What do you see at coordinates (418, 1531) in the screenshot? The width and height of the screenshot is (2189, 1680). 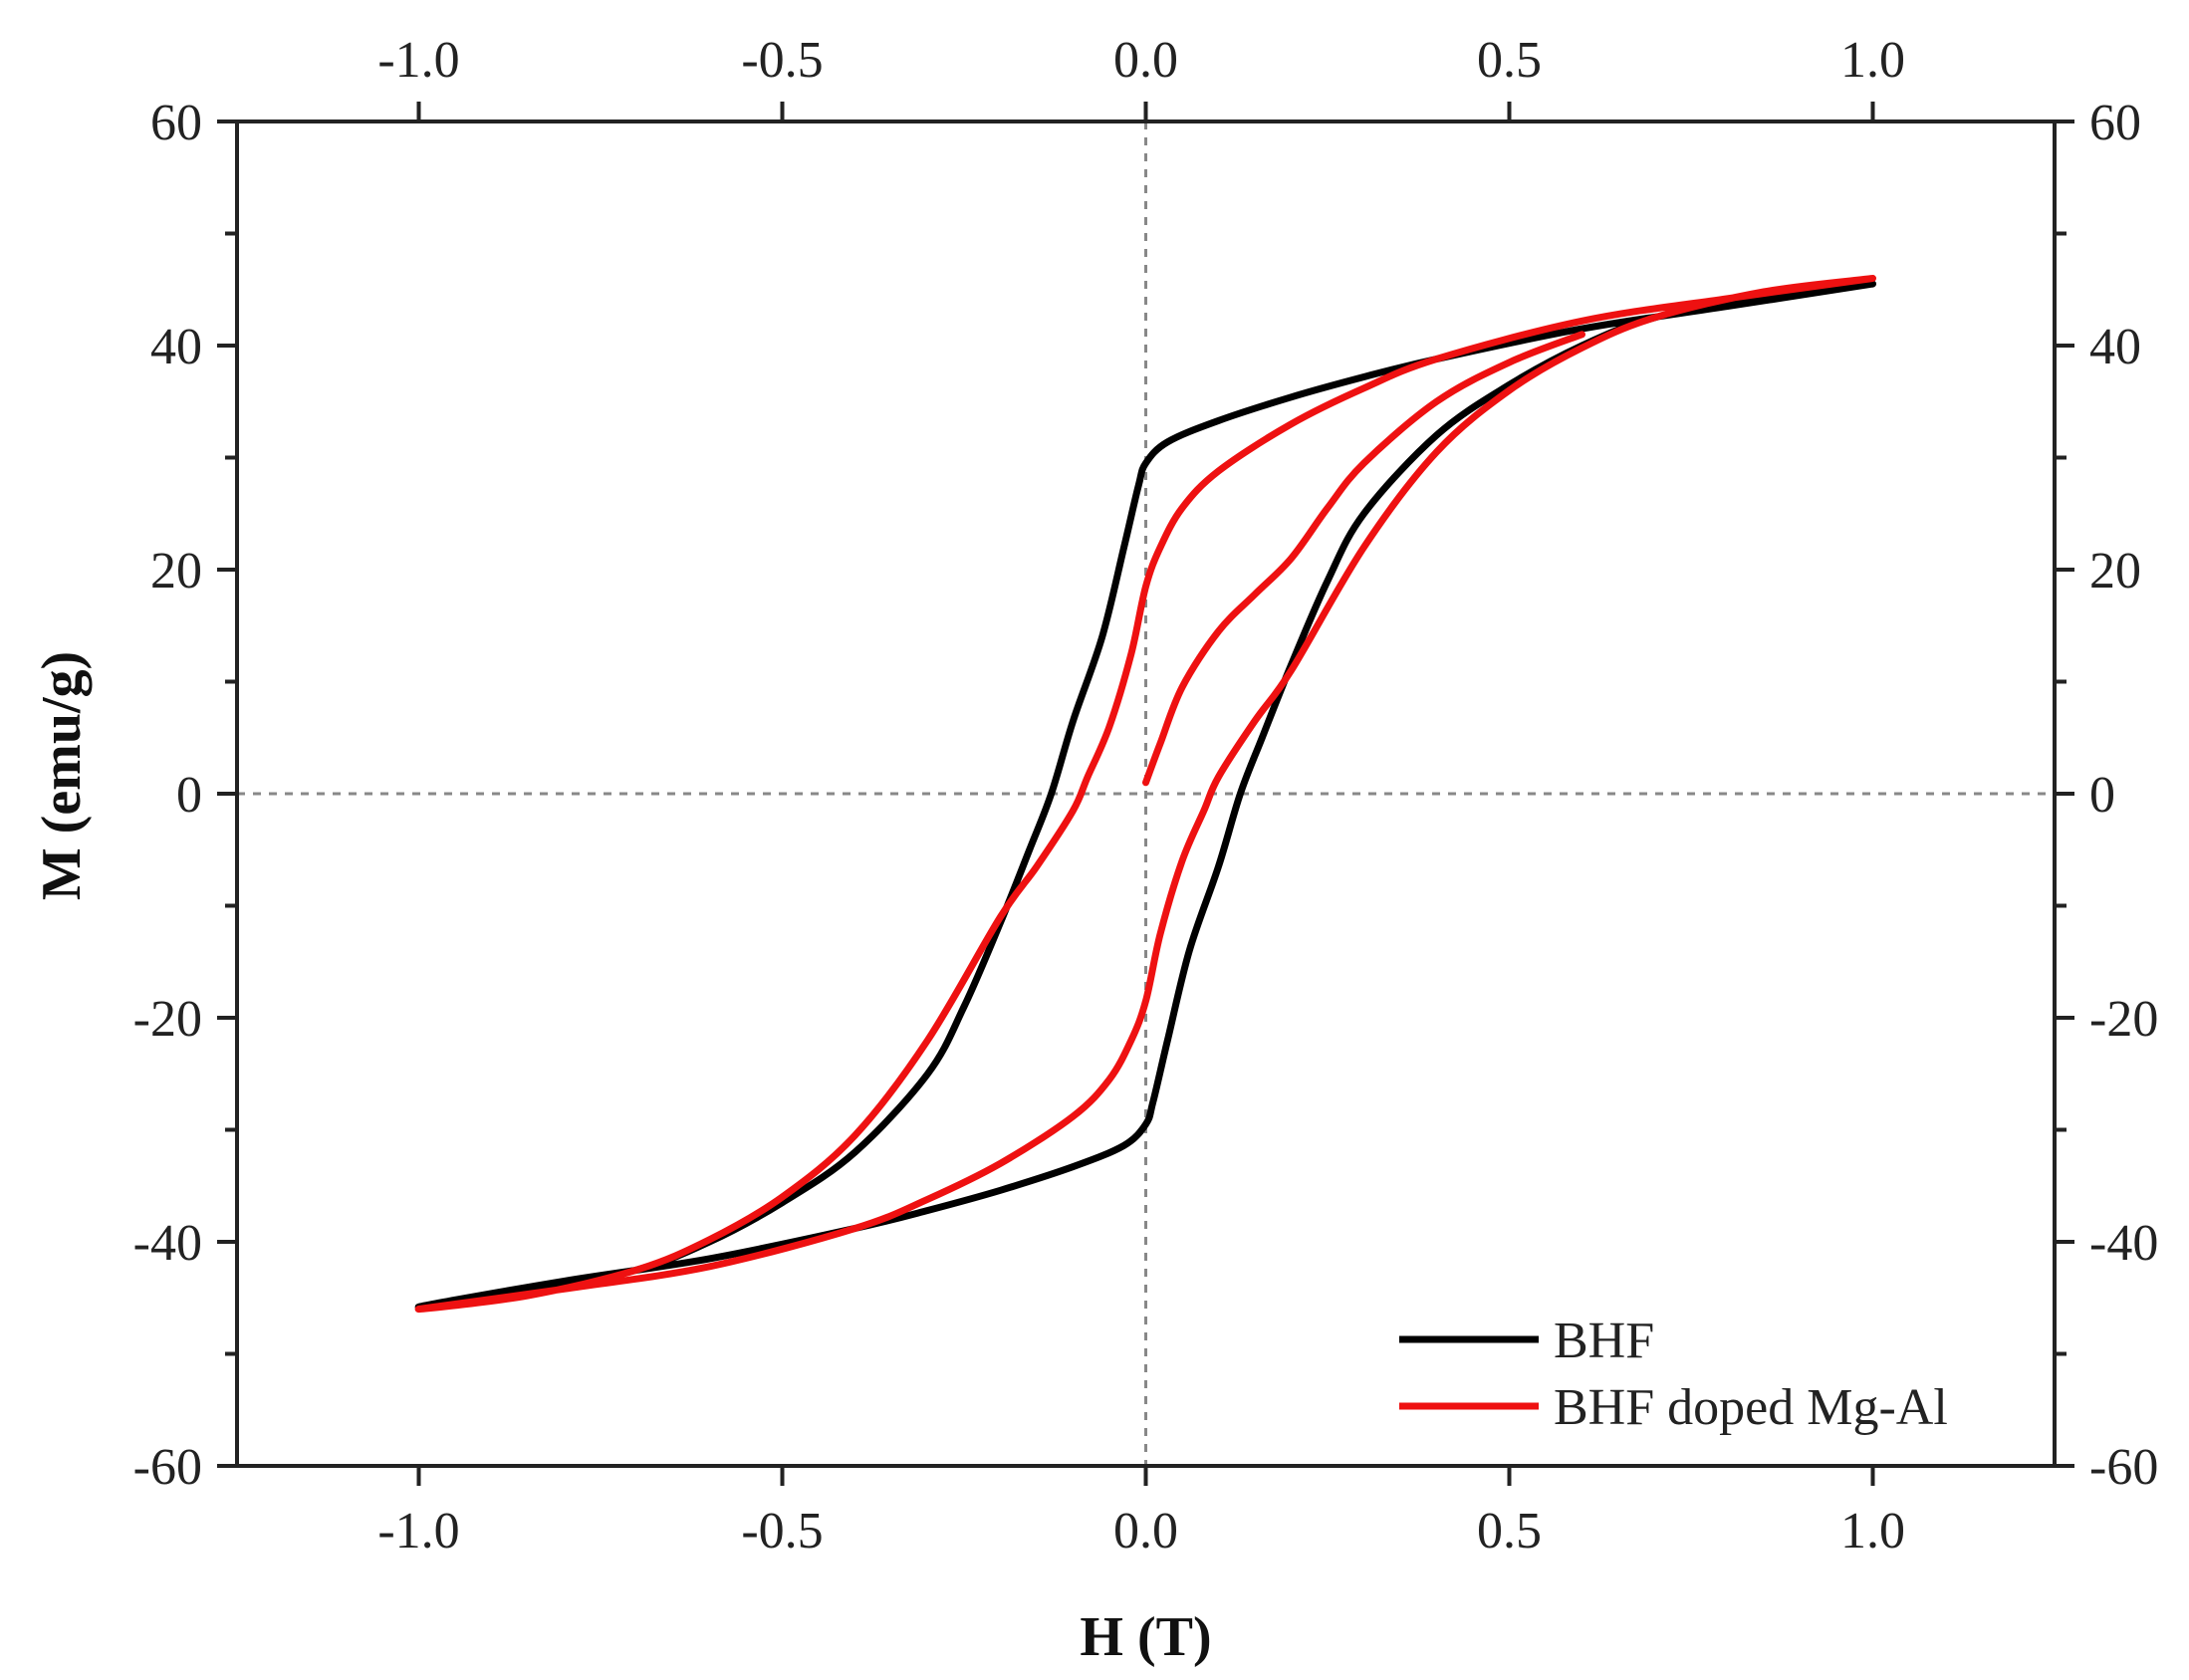 I see `x-tick-label-bottom: -1.0` at bounding box center [418, 1531].